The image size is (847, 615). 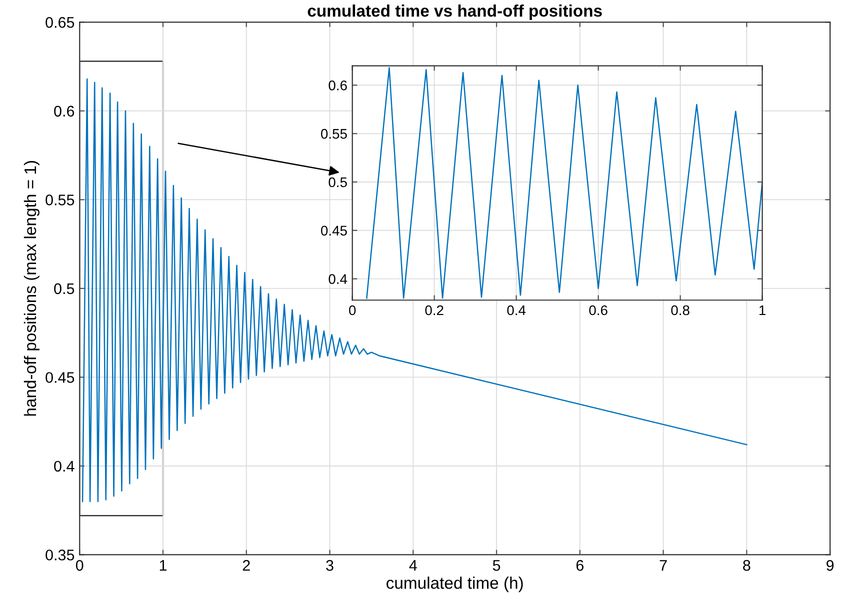 What do you see at coordinates (454, 584) in the screenshot?
I see `x-axis-title: cumulated time (h)` at bounding box center [454, 584].